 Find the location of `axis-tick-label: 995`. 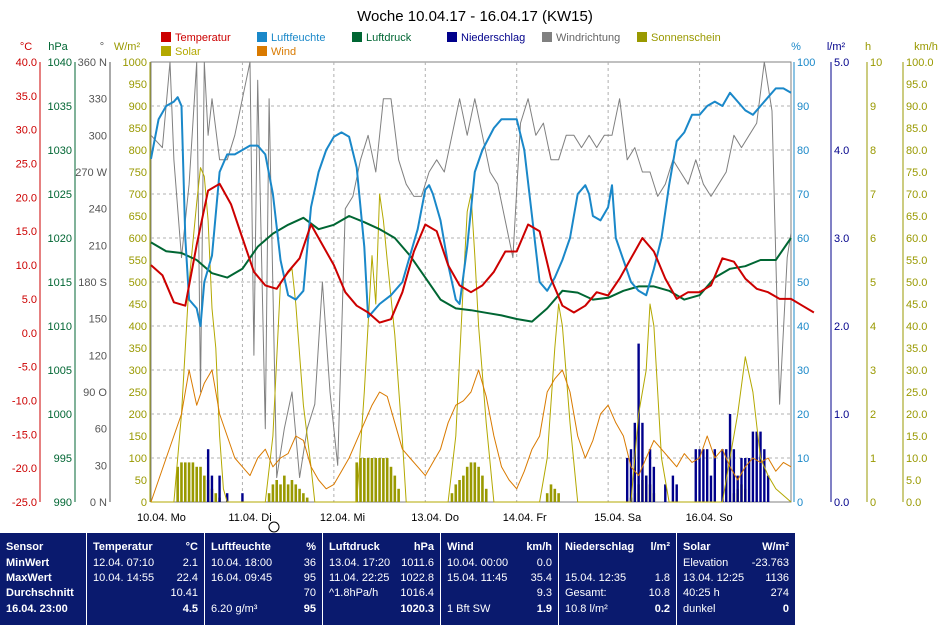

axis-tick-label: 995 is located at coordinates (63, 459).